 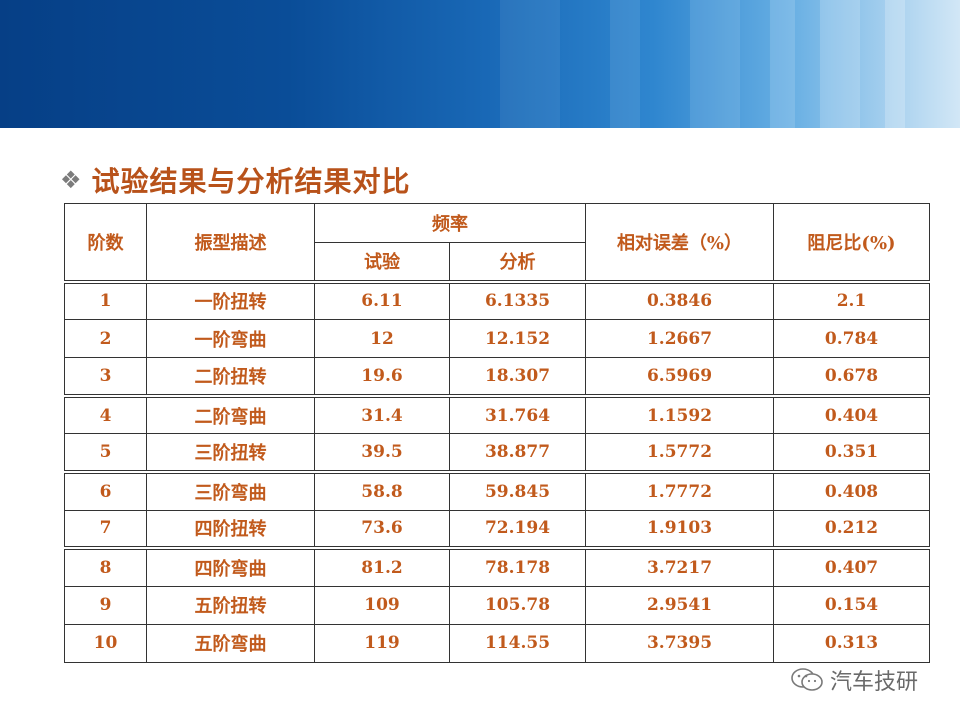 What do you see at coordinates (105, 643) in the screenshot?
I see `cell-order: 10` at bounding box center [105, 643].